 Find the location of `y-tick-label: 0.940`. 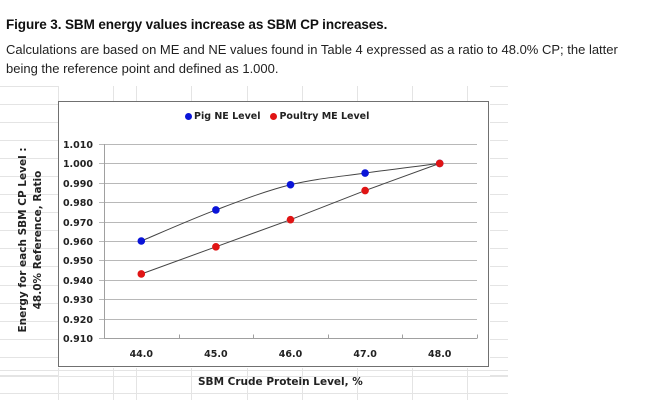

y-tick-label: 0.940 is located at coordinates (78, 281).